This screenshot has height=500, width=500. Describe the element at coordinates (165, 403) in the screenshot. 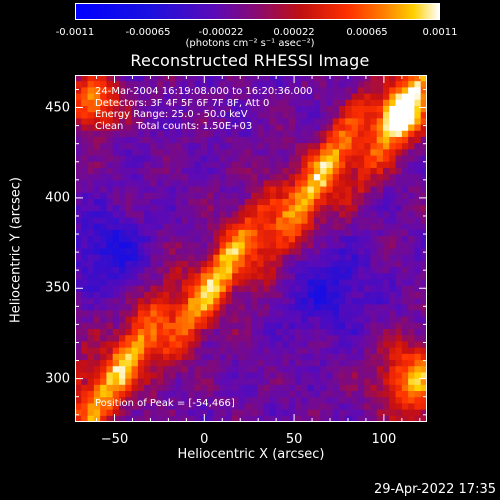

I see `peak-position-label: Position of Peak = [-54,466]` at that location.